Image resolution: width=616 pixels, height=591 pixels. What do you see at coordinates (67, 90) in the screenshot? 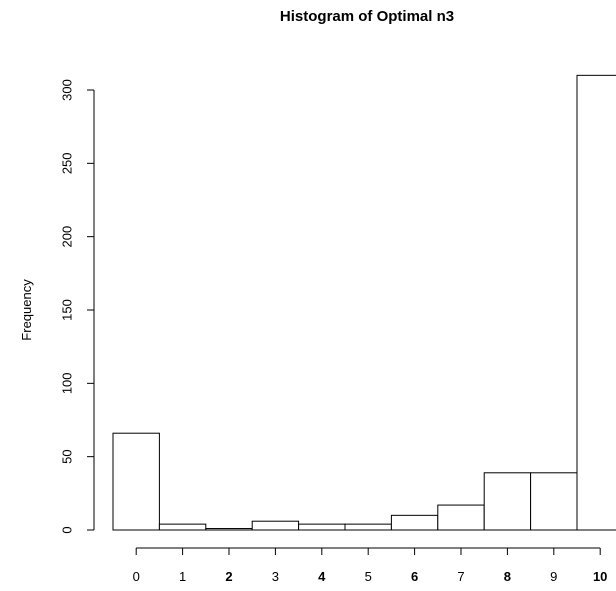
I see `y-tick-label: 300` at bounding box center [67, 90].